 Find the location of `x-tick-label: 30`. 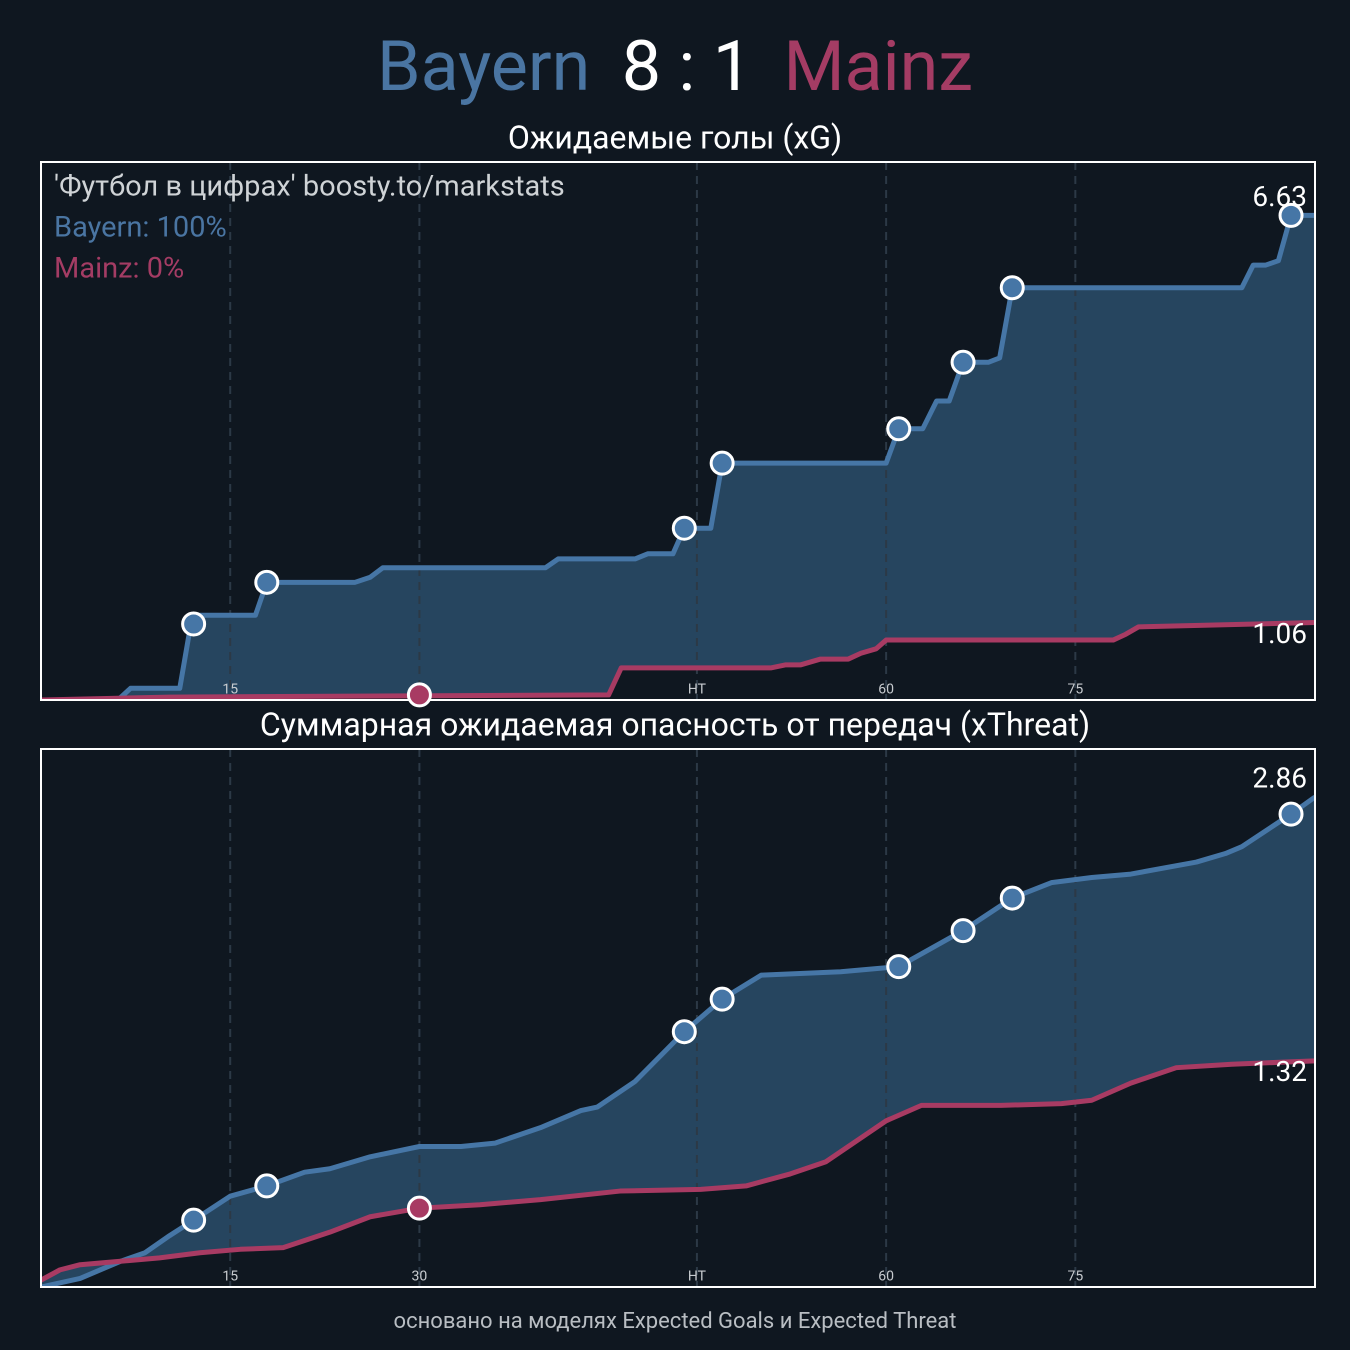

x-tick-label: 30 is located at coordinates (420, 1277).